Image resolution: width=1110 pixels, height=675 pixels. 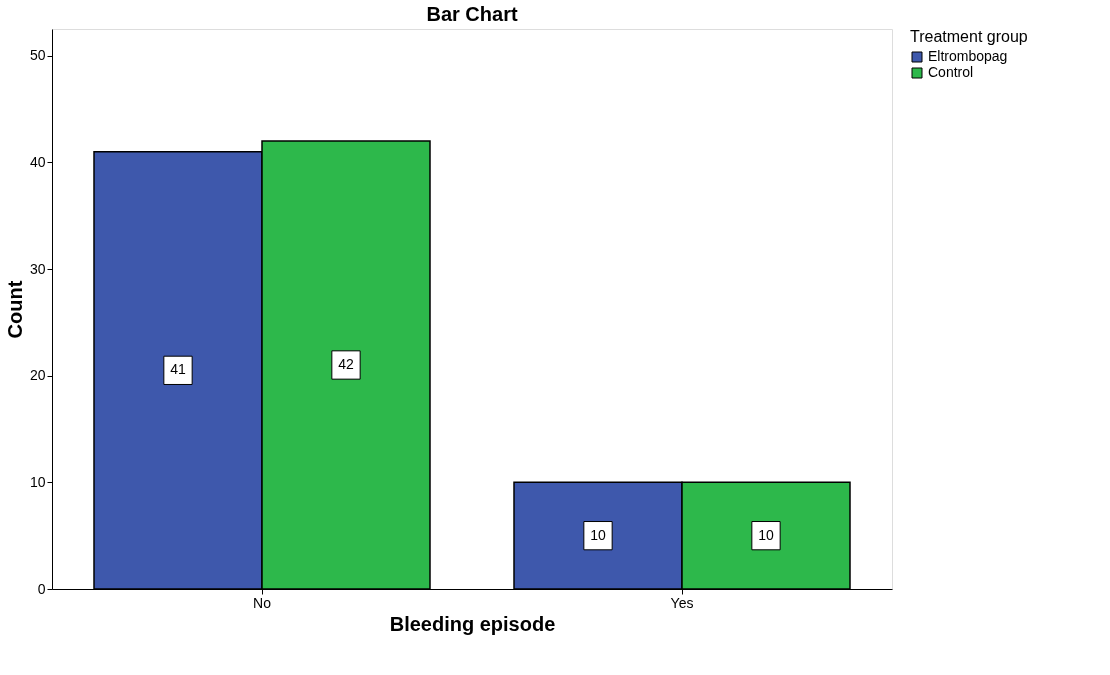 I want to click on data-label: 41, so click(x=178, y=369).